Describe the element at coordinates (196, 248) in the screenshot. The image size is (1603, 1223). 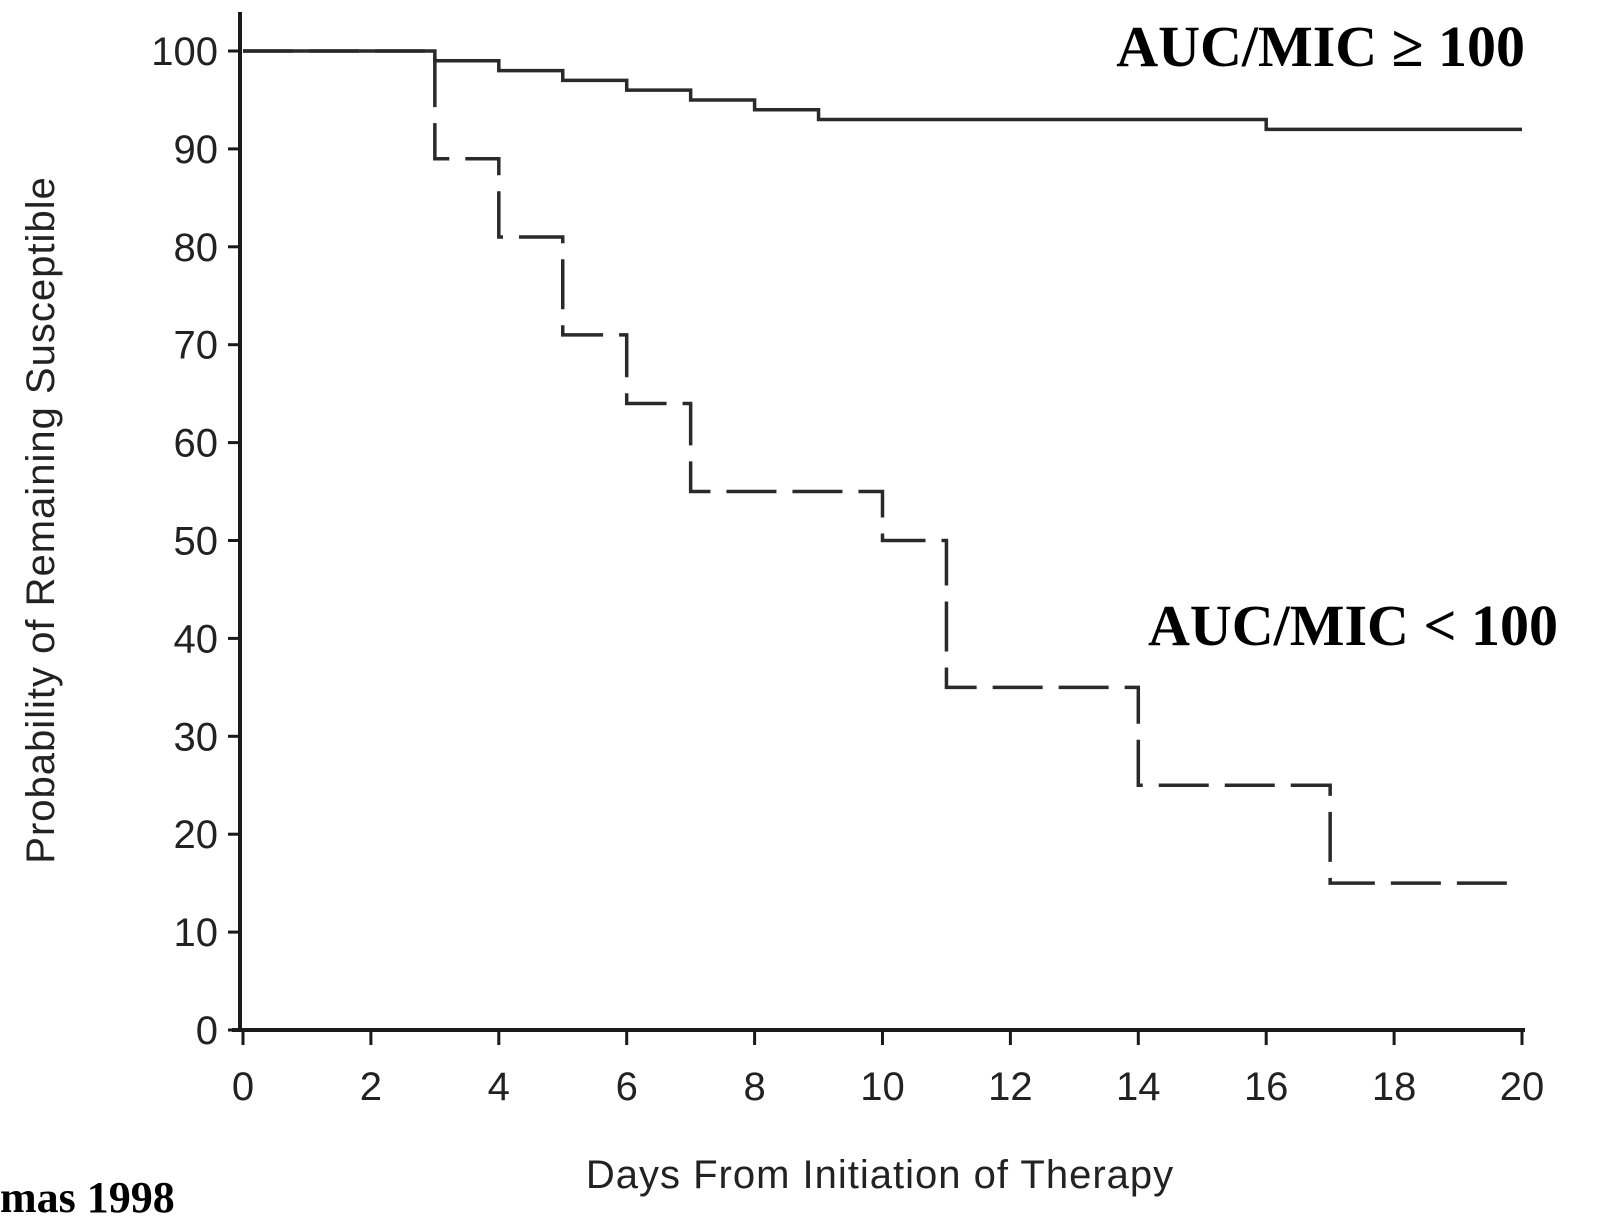
I see `y-tick-label: 80` at that location.